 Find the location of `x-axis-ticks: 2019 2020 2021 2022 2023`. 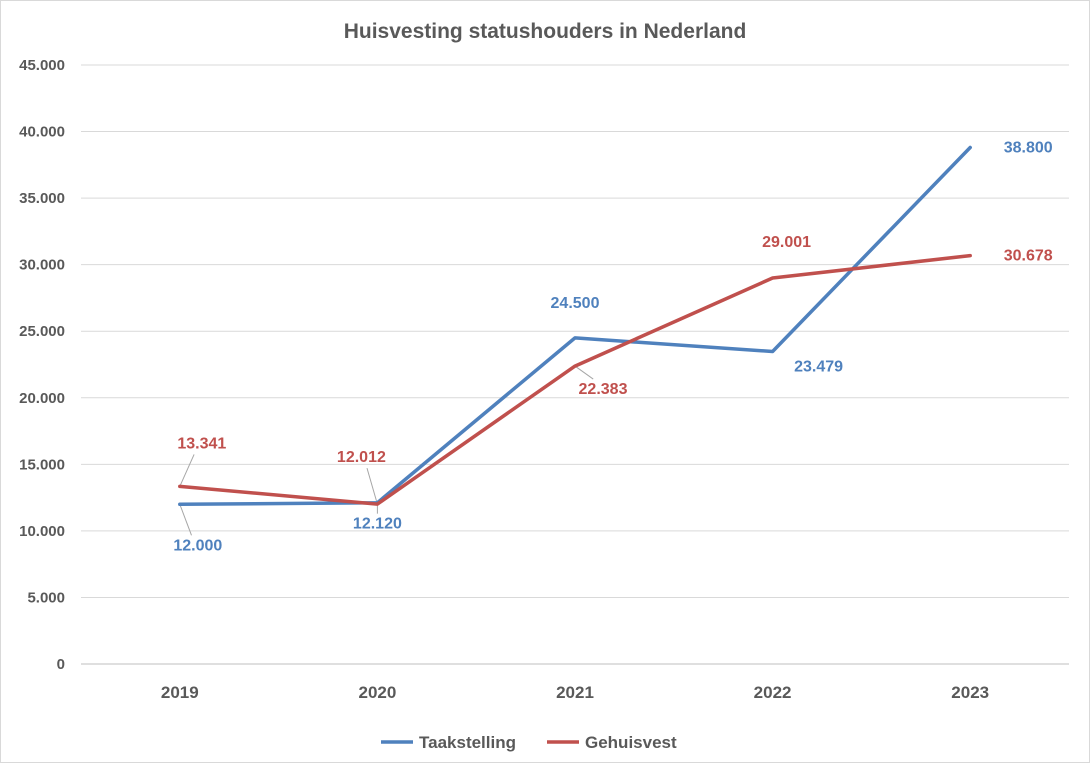

x-axis-ticks: 2019 2020 2021 2022 2023 is located at coordinates (575, 692).